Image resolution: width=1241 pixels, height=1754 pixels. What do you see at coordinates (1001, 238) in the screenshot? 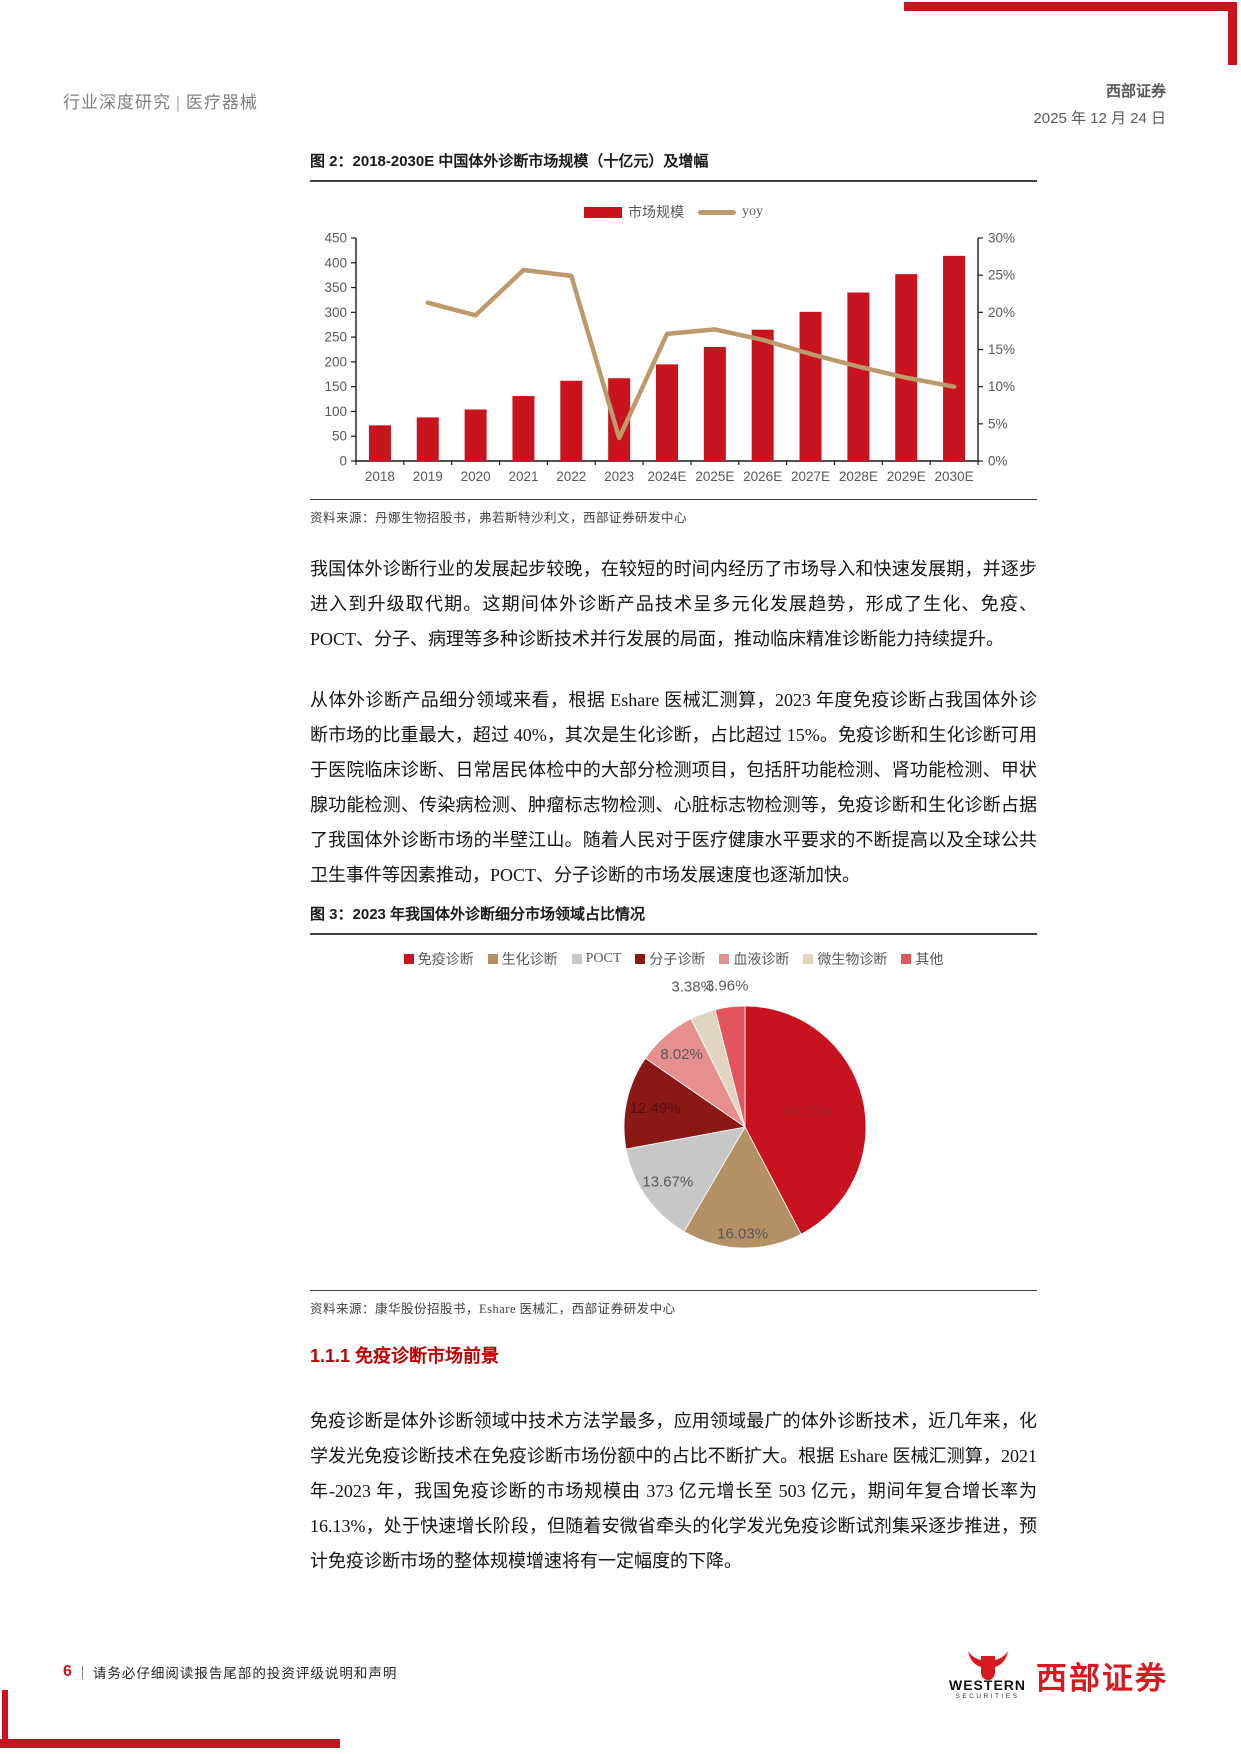
I see `svg-text: 30%` at bounding box center [1001, 238].